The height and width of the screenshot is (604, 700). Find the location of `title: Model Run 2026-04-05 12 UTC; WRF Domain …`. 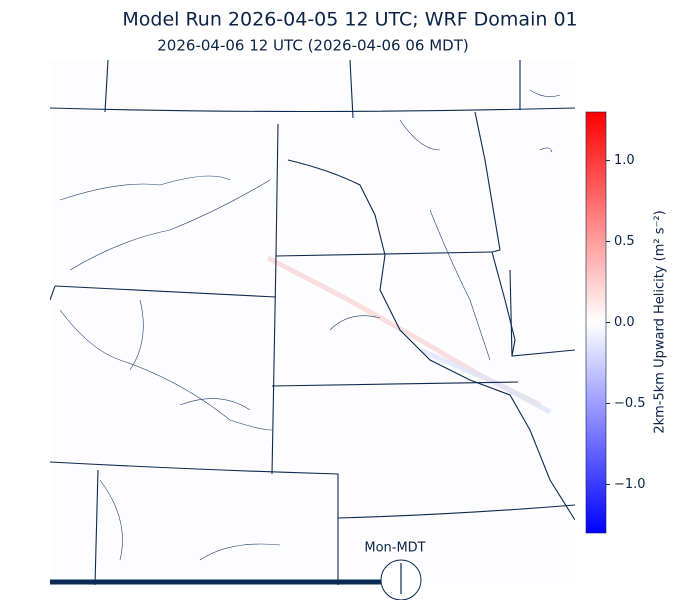

title: Model Run 2026-04-05 12 UTC; WRF Domain … is located at coordinates (349, 20).